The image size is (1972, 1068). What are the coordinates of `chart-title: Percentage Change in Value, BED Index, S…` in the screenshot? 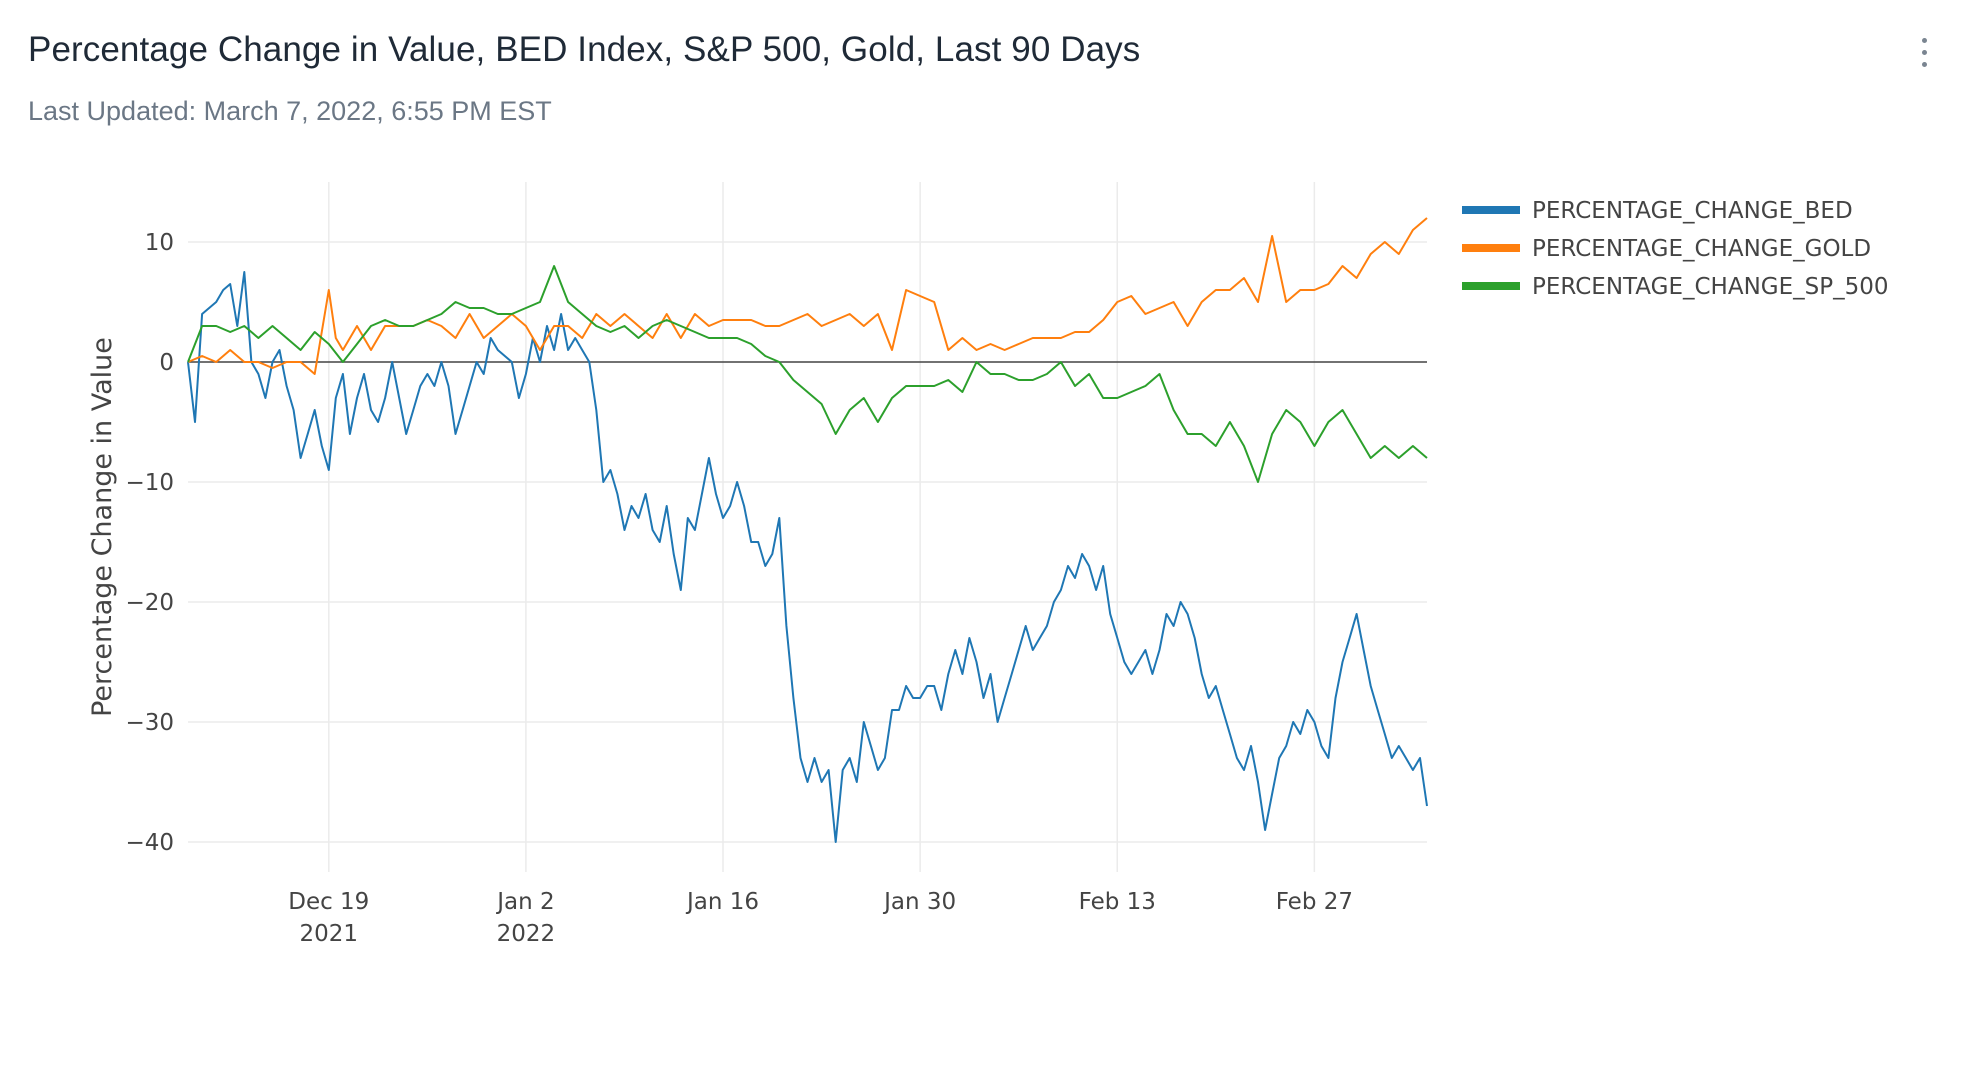 It's located at (584, 49).